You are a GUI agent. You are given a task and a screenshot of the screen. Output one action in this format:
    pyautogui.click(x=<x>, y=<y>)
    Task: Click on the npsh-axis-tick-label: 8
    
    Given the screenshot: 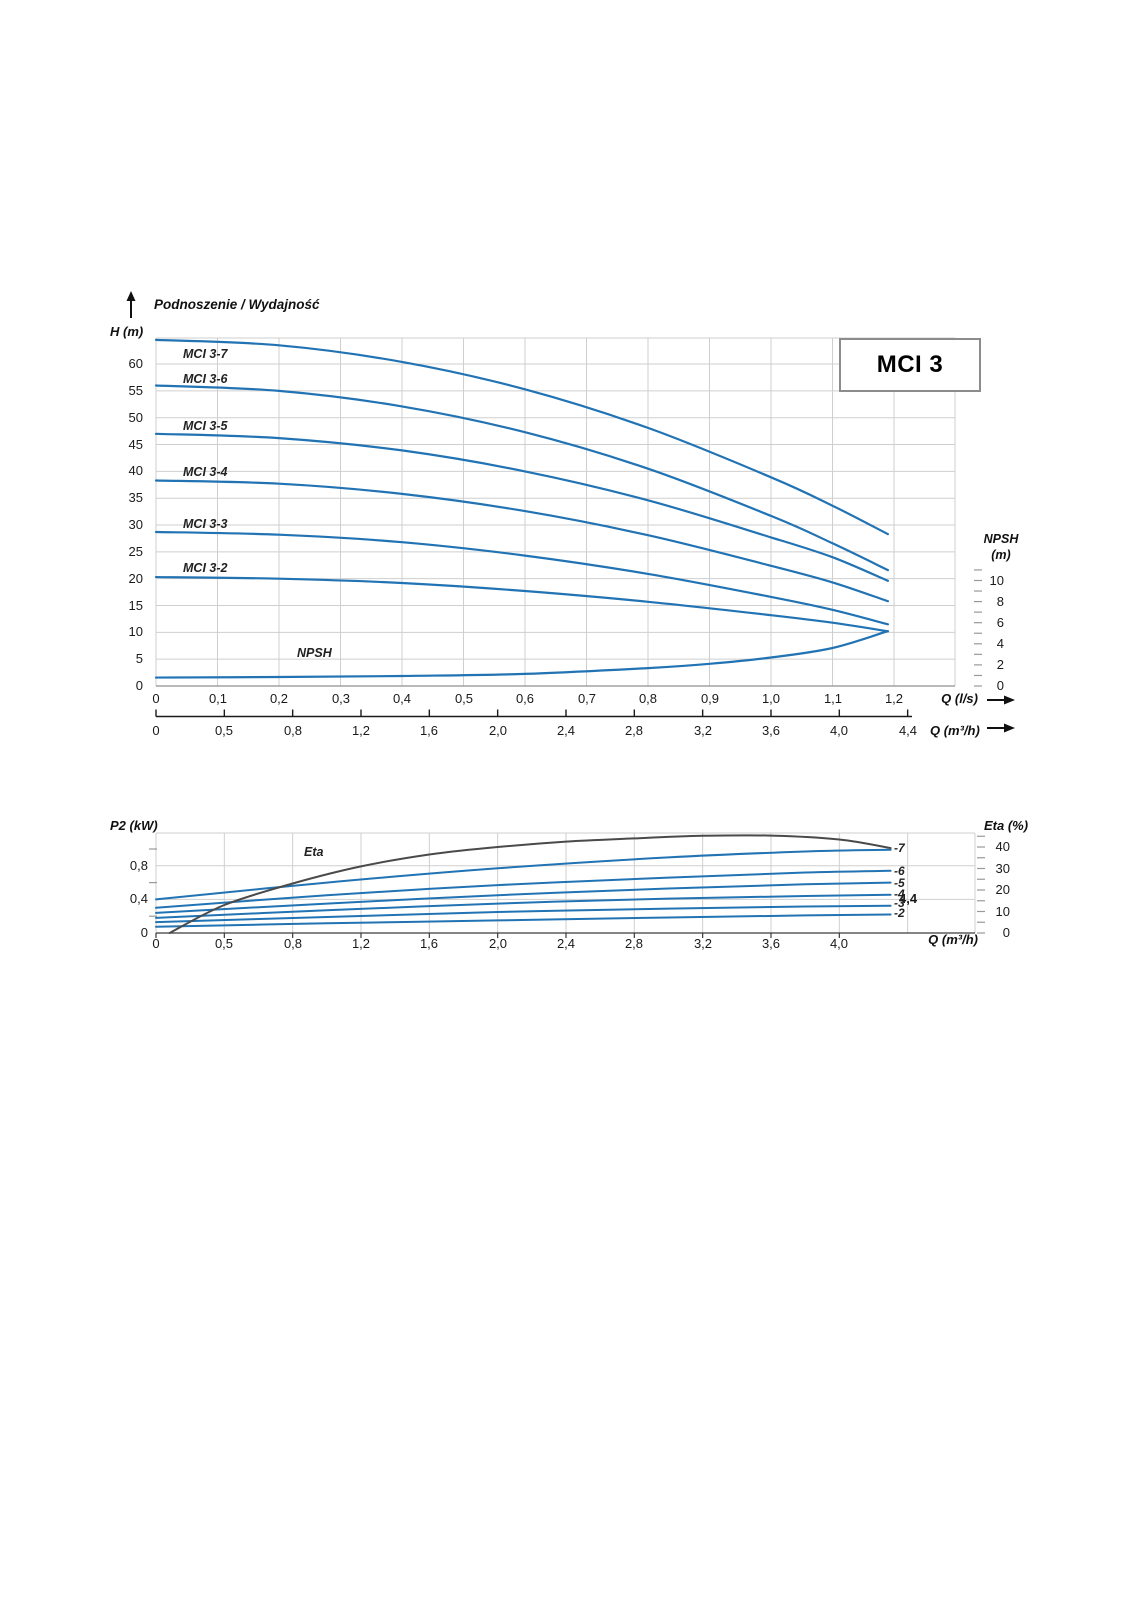 What is the action you would take?
    pyautogui.click(x=1000, y=601)
    